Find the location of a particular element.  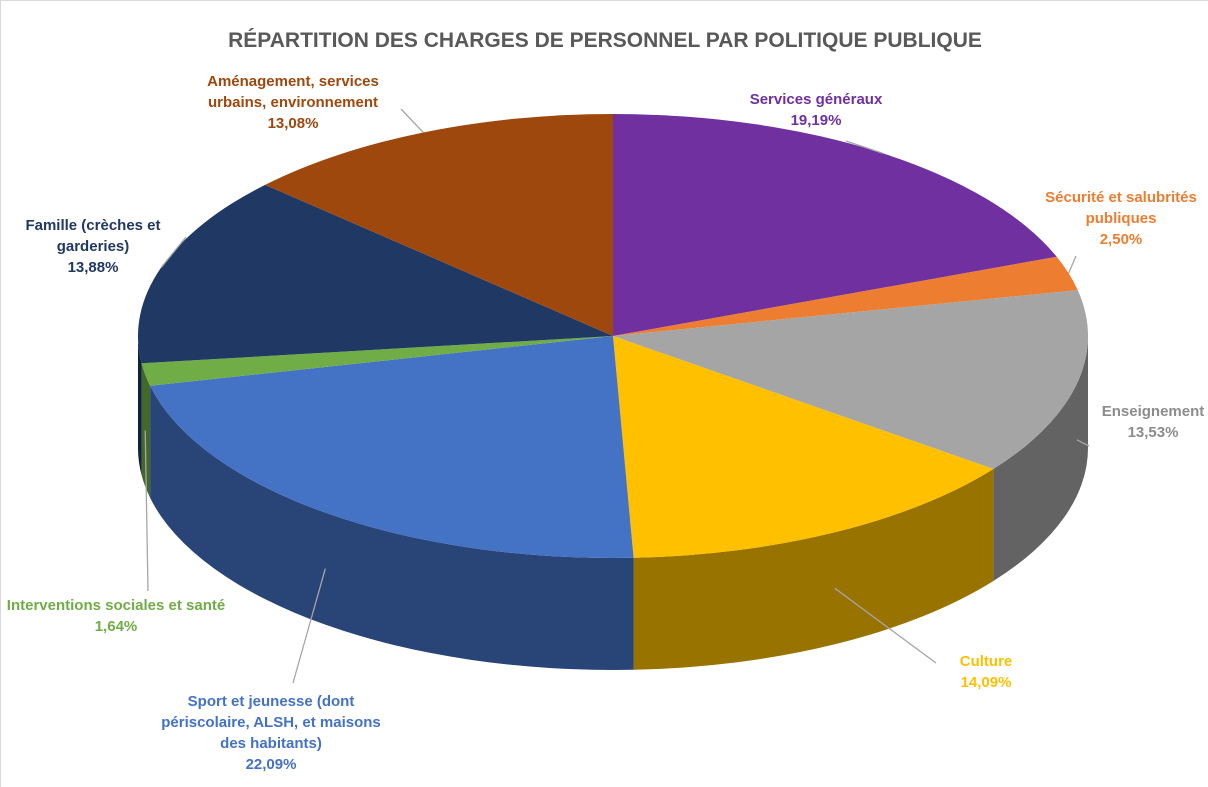

data-label: Famille (crèches et garderies) 13,88% is located at coordinates (93, 246).